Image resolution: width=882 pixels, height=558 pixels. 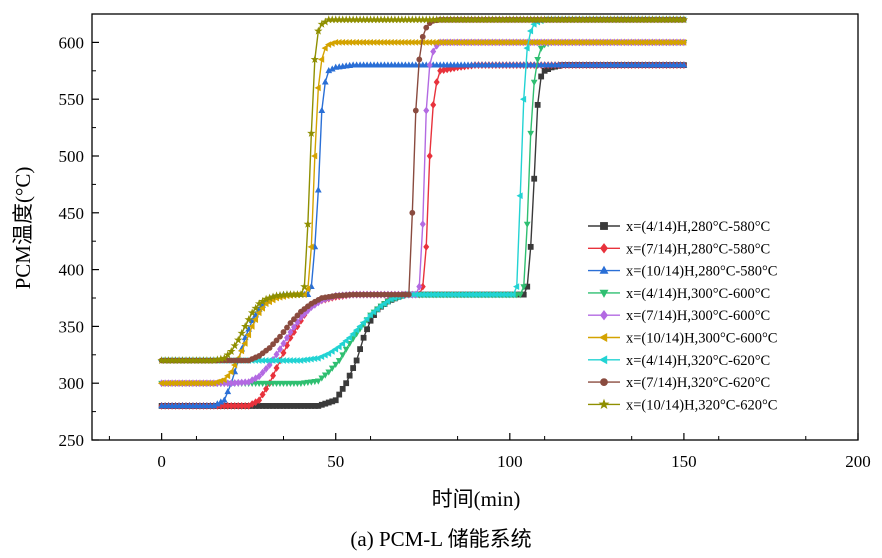 What do you see at coordinates (335, 461) in the screenshot?
I see `x-tick-label: 50` at bounding box center [335, 461].